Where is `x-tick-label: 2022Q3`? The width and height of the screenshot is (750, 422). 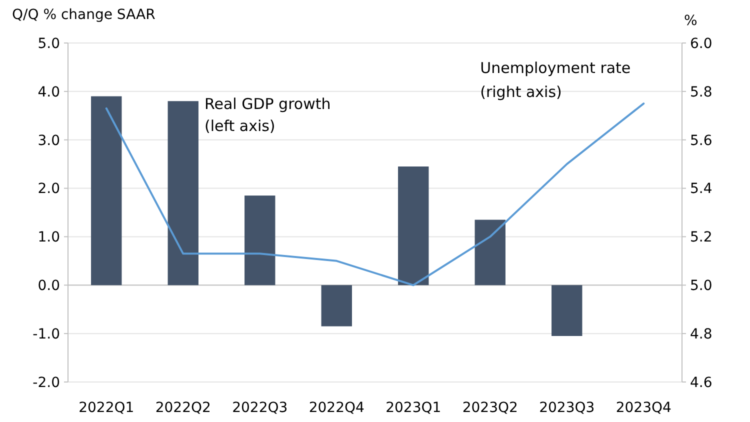
x-tick-label: 2022Q3 is located at coordinates (260, 408).